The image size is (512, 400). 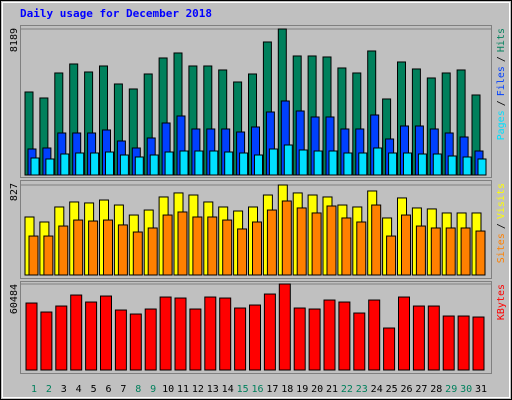 What do you see at coordinates (116, 13) in the screenshot?
I see `chart-title: Daily usage for December 2018` at bounding box center [116, 13].